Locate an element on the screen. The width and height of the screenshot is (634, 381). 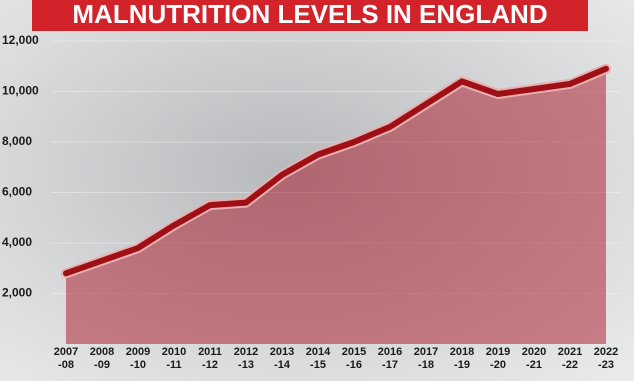
y-tick-label: 12,000 is located at coordinates (20, 40).